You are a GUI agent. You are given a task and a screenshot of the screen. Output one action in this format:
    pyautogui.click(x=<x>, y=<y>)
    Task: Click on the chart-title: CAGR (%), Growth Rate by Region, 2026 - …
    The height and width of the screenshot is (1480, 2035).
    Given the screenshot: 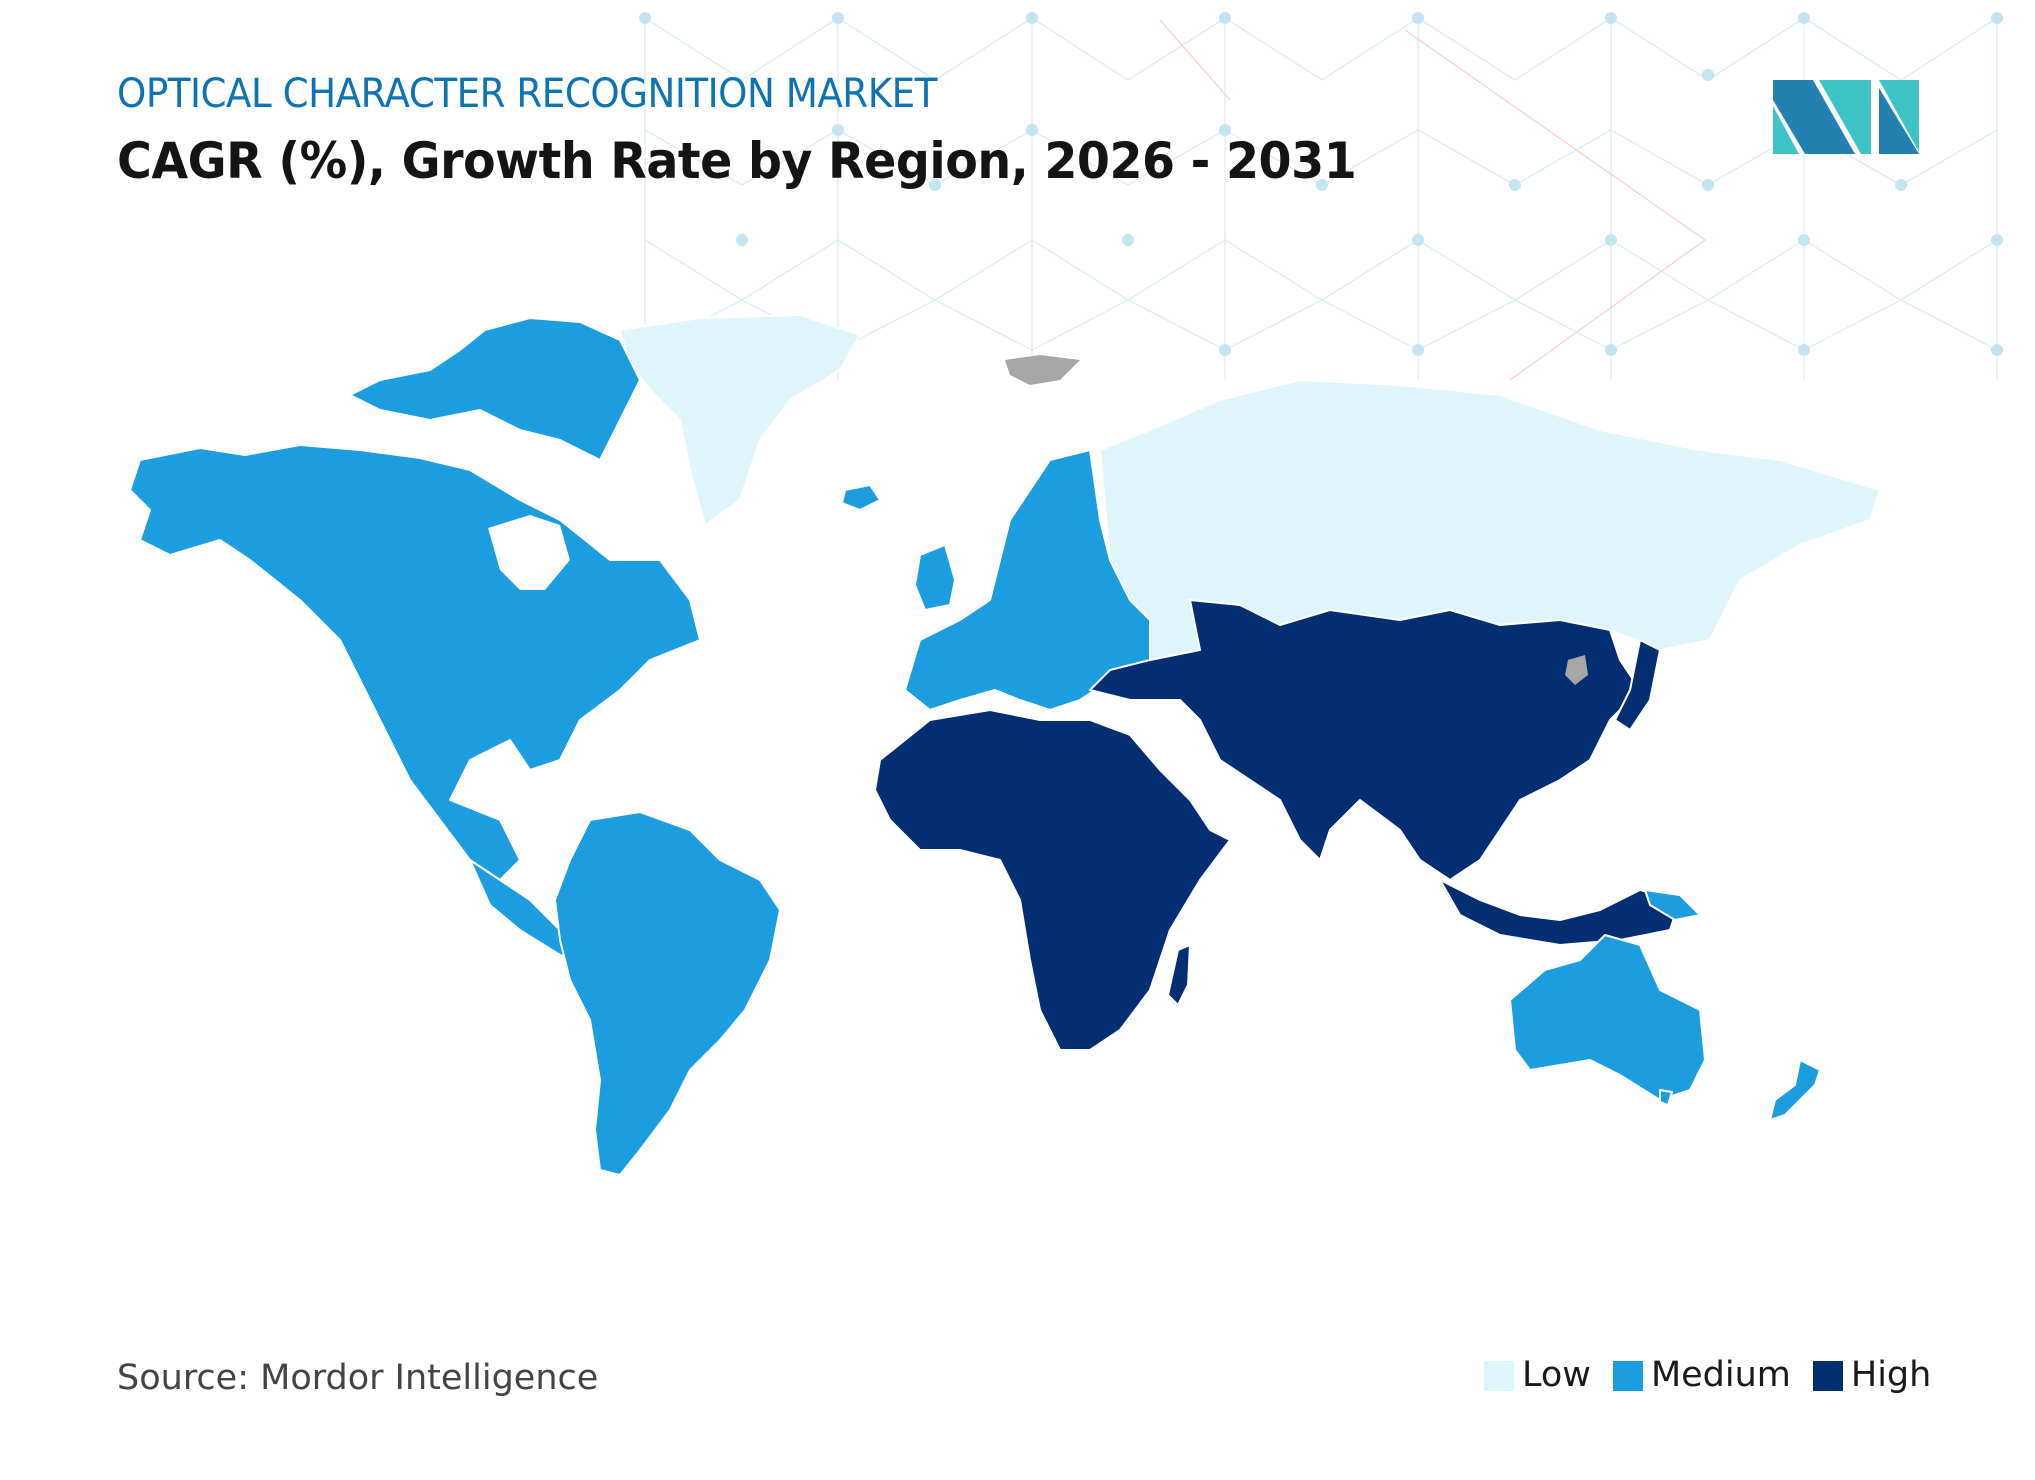 What is the action you would take?
    pyautogui.click(x=737, y=161)
    